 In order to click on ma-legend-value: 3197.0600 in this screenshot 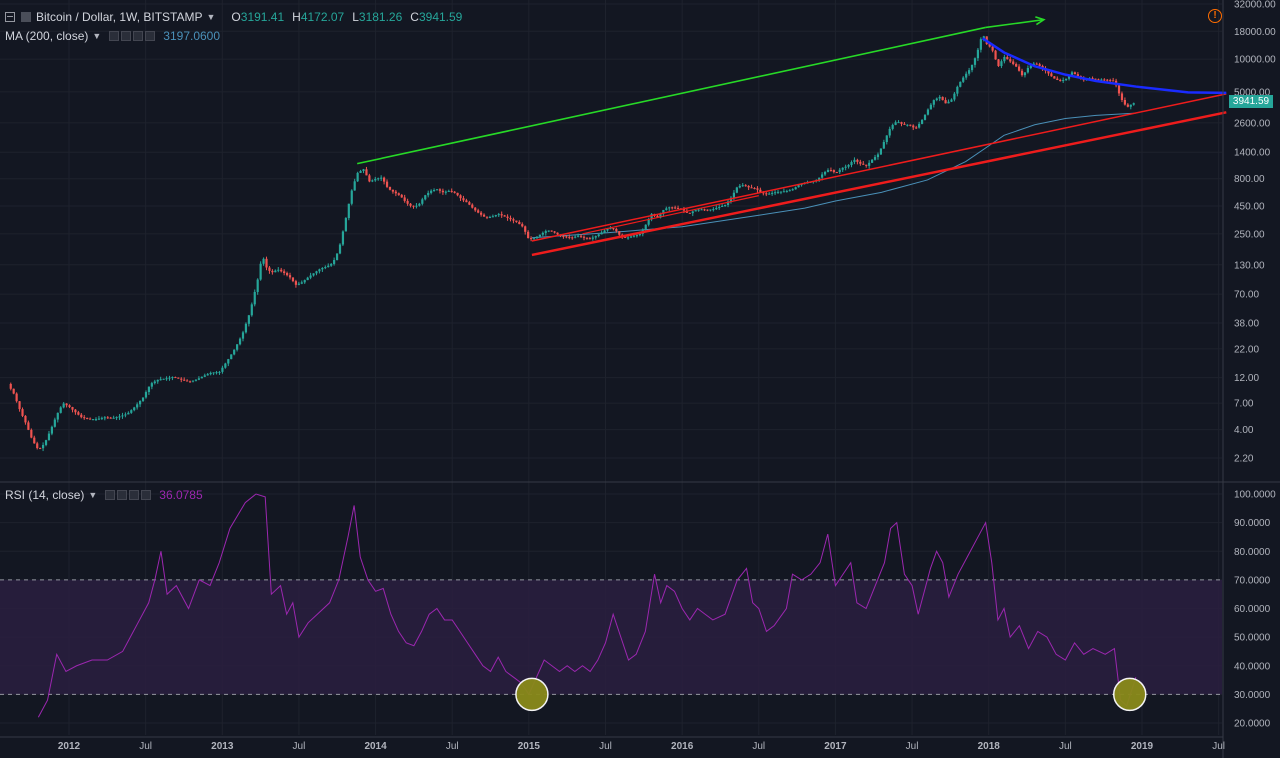, I will do `click(192, 36)`.